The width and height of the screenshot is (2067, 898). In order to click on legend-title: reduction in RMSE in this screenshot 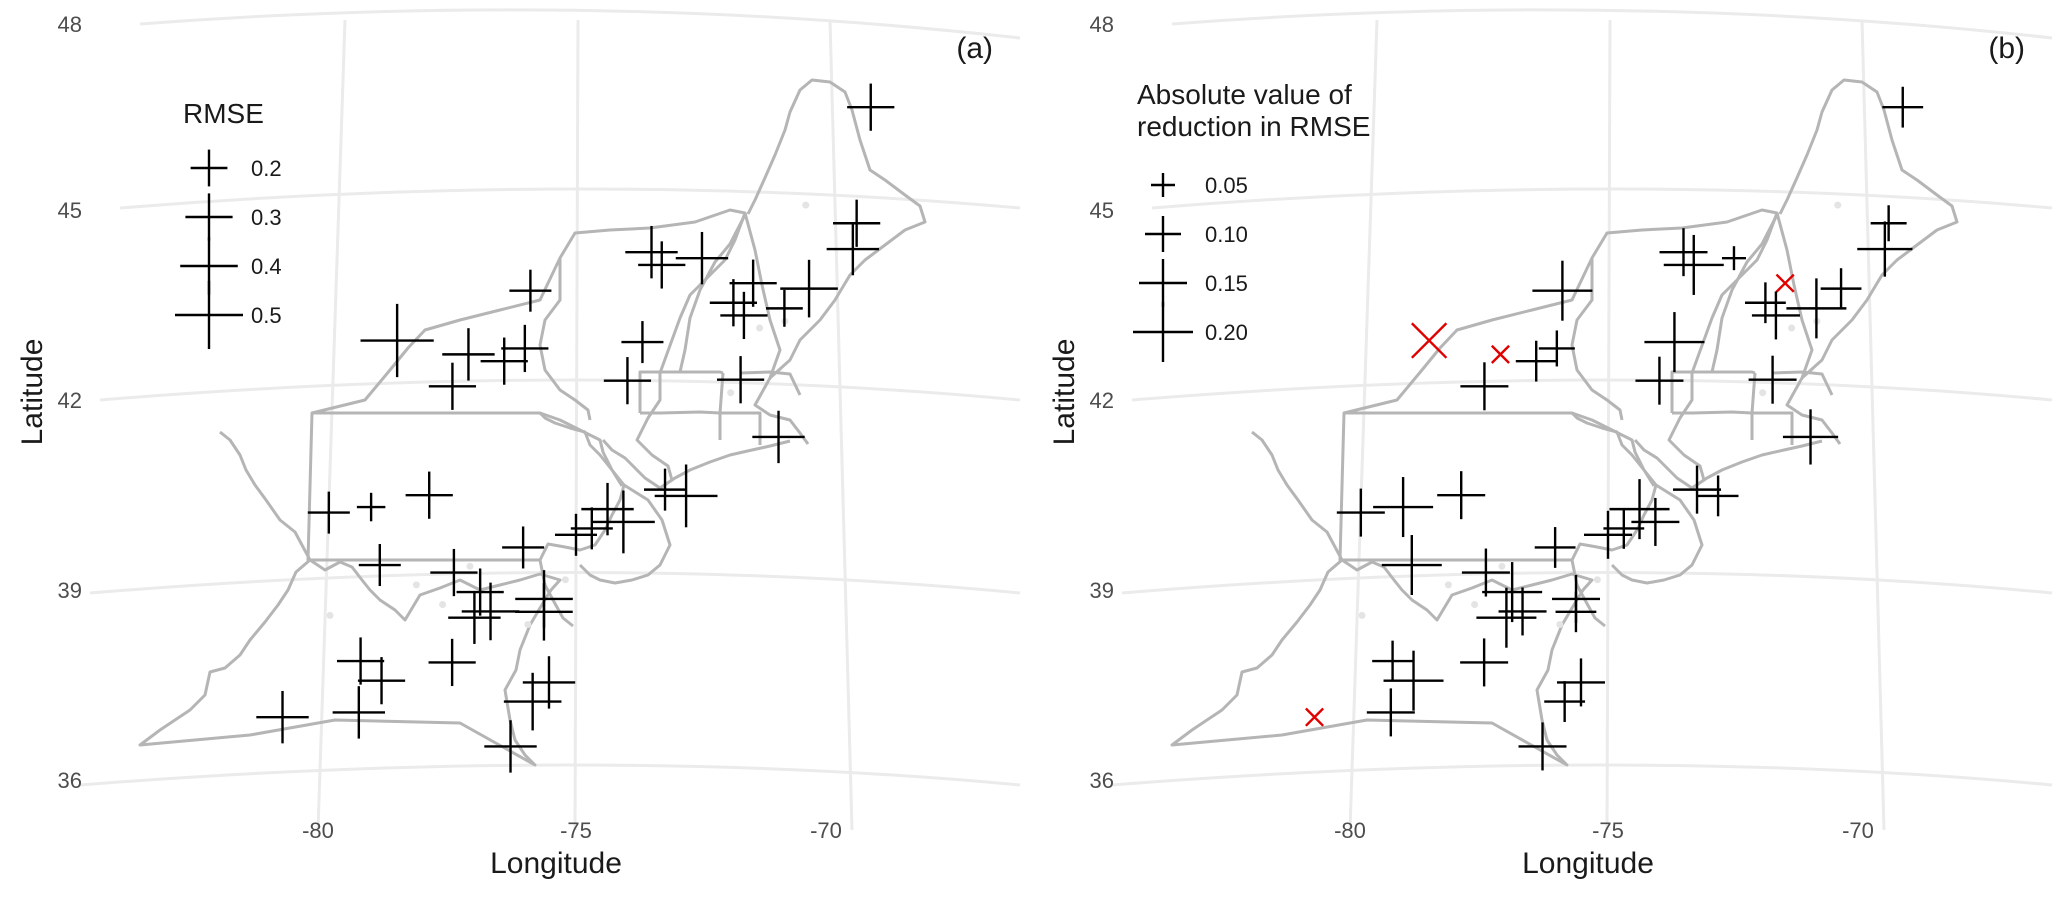, I will do `click(1253, 126)`.